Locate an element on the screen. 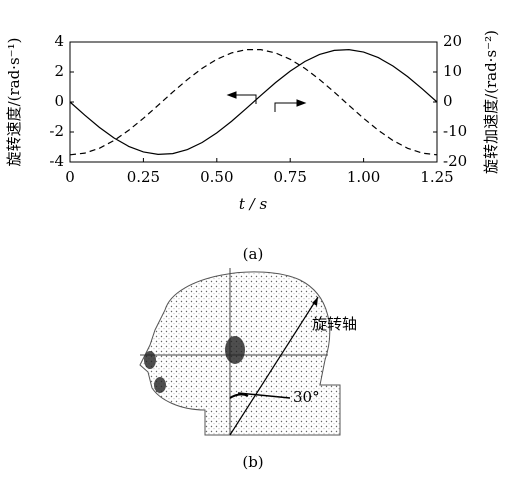 This screenshot has width=506, height=481. y2-axis-label: 旋转加速度/(rad·s⁻²) is located at coordinates (491, 102).